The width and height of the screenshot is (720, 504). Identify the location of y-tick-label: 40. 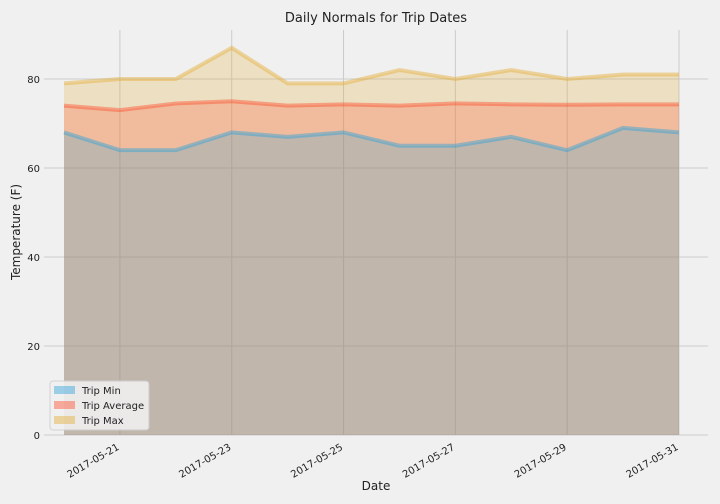
(33, 258).